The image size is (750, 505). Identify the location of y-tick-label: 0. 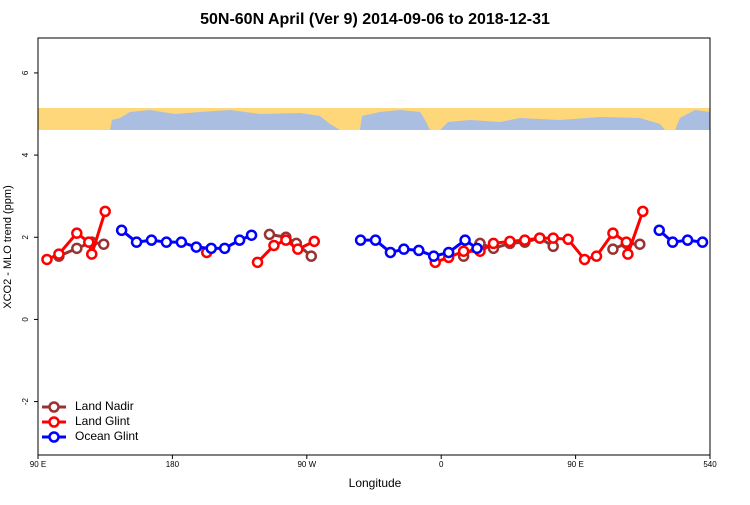
(25, 319).